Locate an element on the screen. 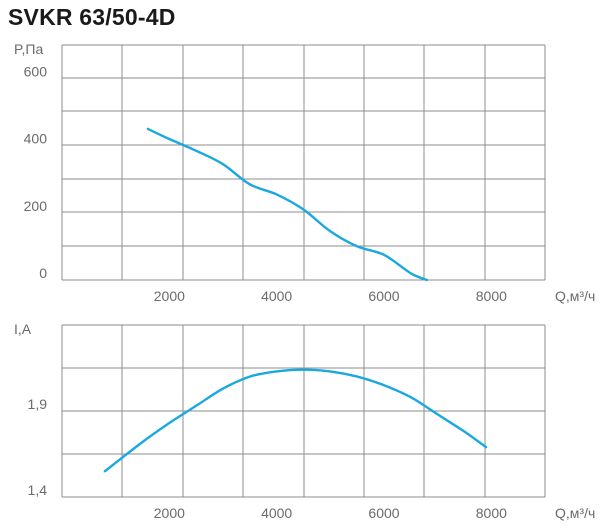 The image size is (614, 530). y-tick-label: 1,9 is located at coordinates (38, 404).